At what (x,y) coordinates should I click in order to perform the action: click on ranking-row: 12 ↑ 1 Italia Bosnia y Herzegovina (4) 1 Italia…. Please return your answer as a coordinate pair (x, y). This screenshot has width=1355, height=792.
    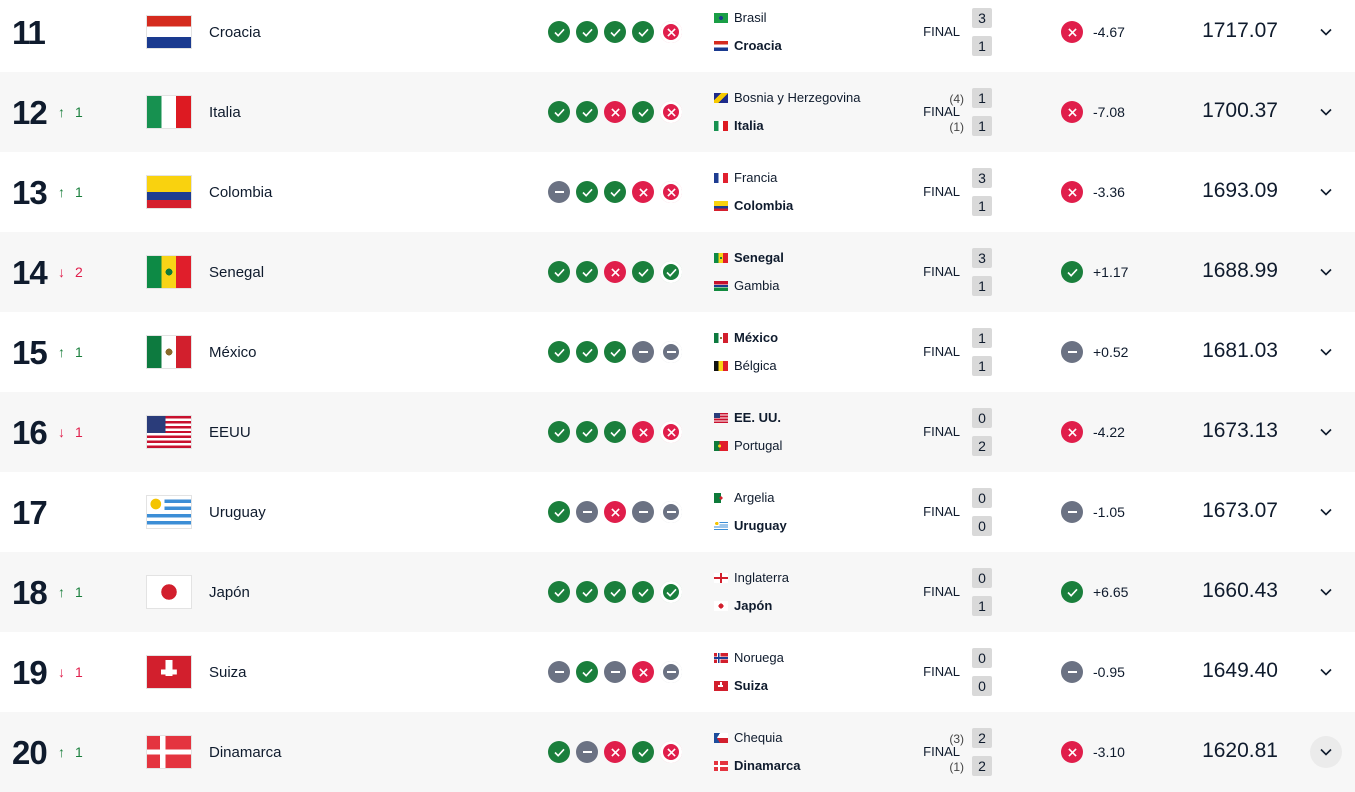
    Looking at the image, I should click on (677, 112).